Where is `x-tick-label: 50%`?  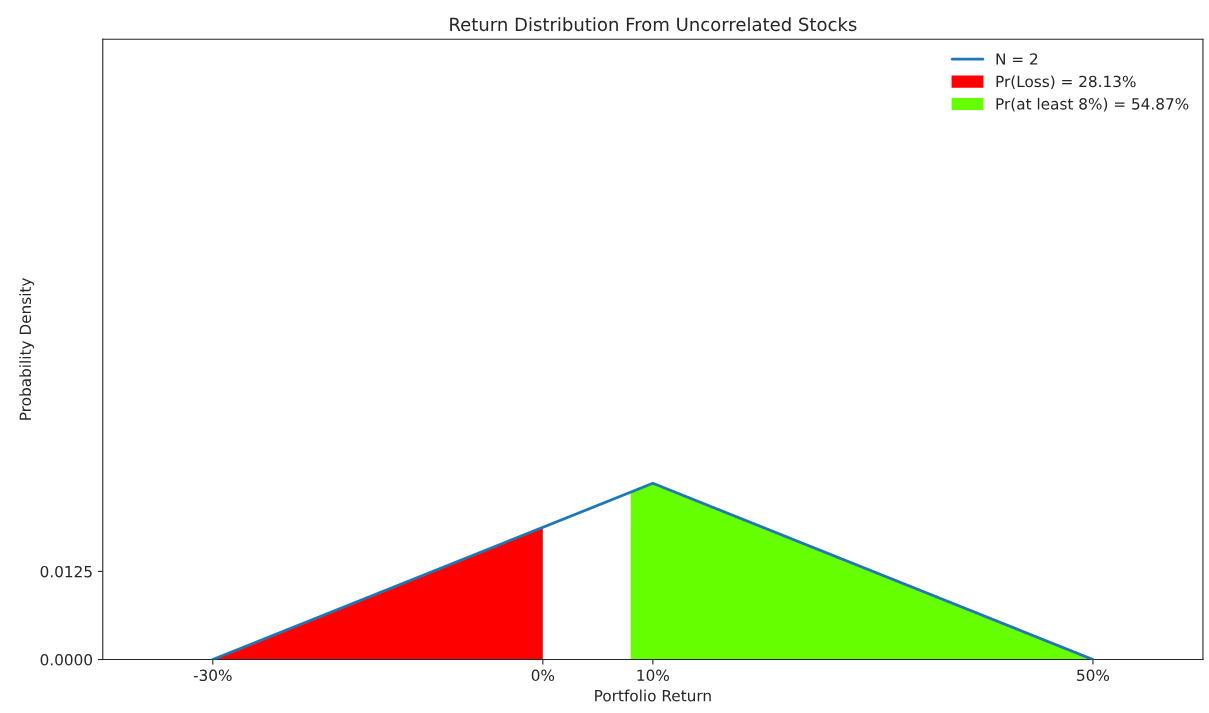
x-tick-label: 50% is located at coordinates (1093, 675).